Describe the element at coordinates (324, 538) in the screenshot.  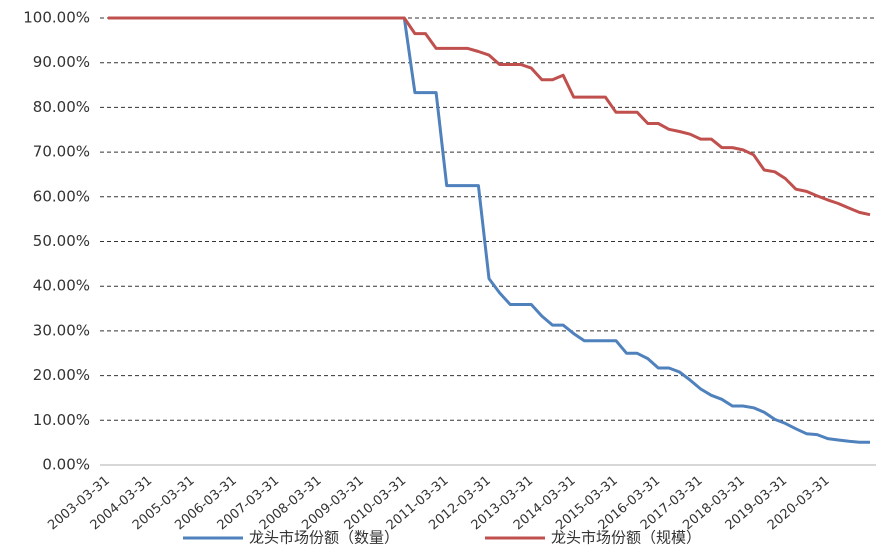
I see `legend-label: 龙头市场份额（数量）` at that location.